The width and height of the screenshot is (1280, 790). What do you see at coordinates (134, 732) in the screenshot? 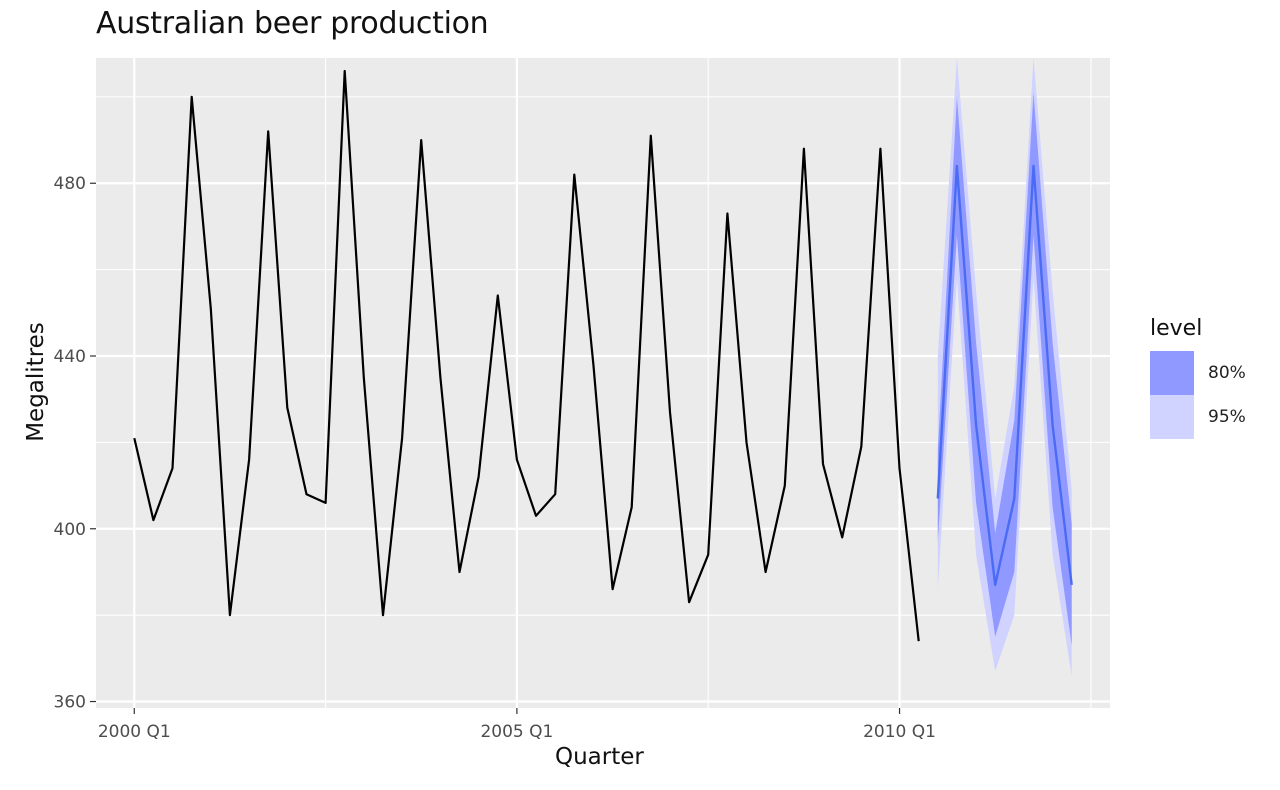
I see `x-tick-label: 2000 Q1` at bounding box center [134, 732].